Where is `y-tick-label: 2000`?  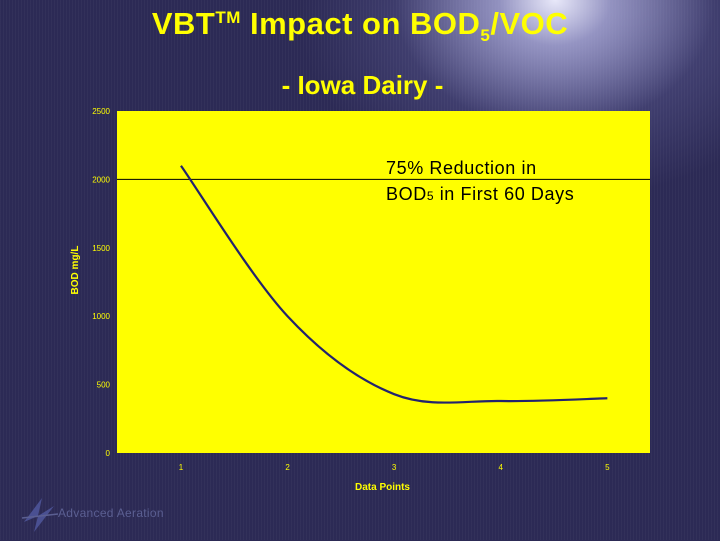 y-tick-label: 2000 is located at coordinates (101, 179).